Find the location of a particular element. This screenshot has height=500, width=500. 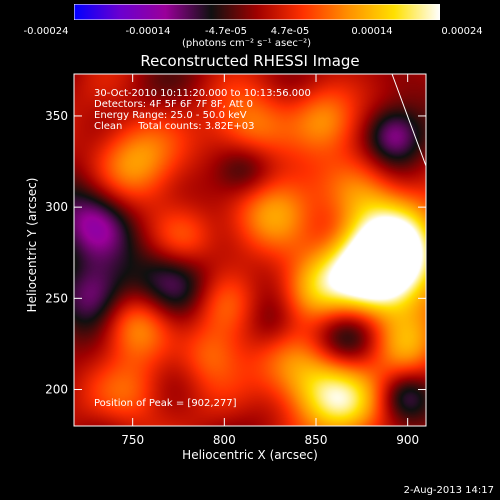

y-tick-label: 200 is located at coordinates (56, 390).